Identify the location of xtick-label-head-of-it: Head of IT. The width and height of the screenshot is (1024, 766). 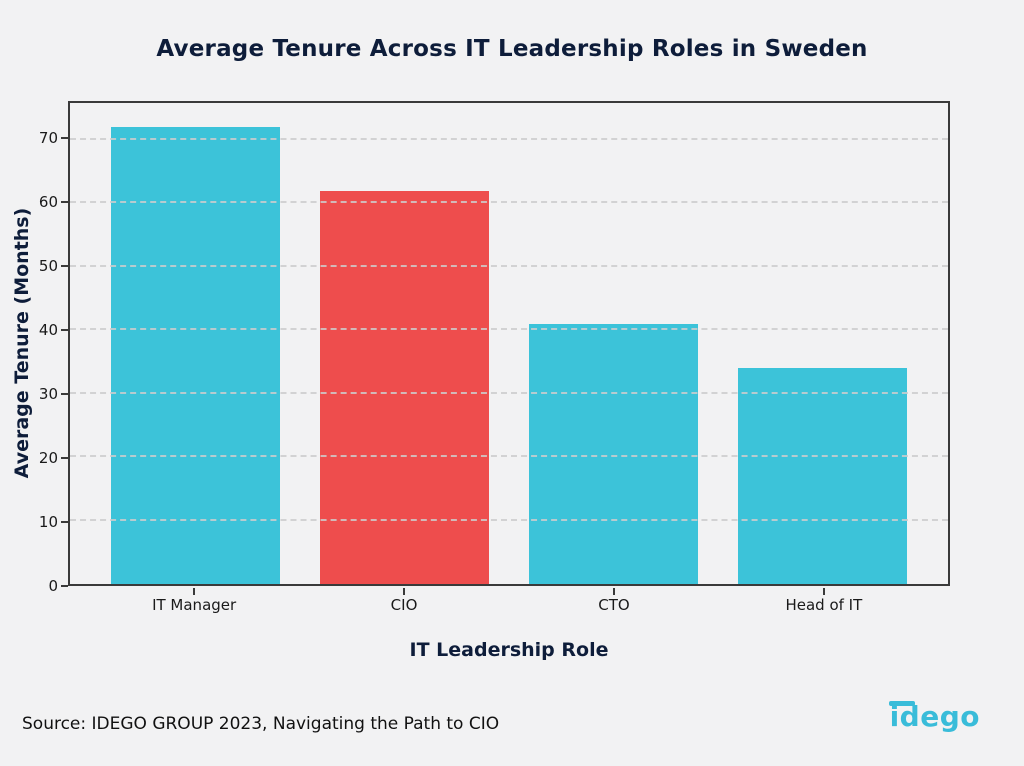
(824, 605).